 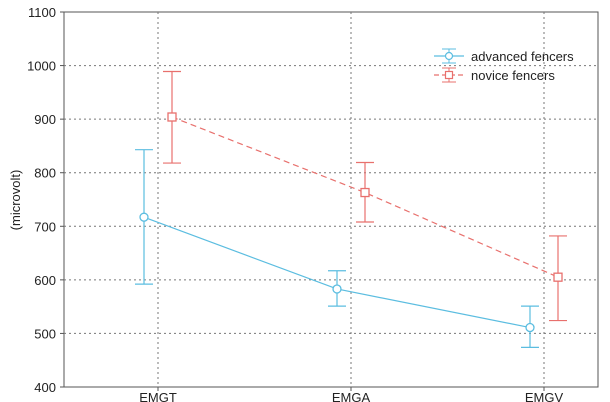 I want to click on x-tick-label: EMGA, so click(x=351, y=396).